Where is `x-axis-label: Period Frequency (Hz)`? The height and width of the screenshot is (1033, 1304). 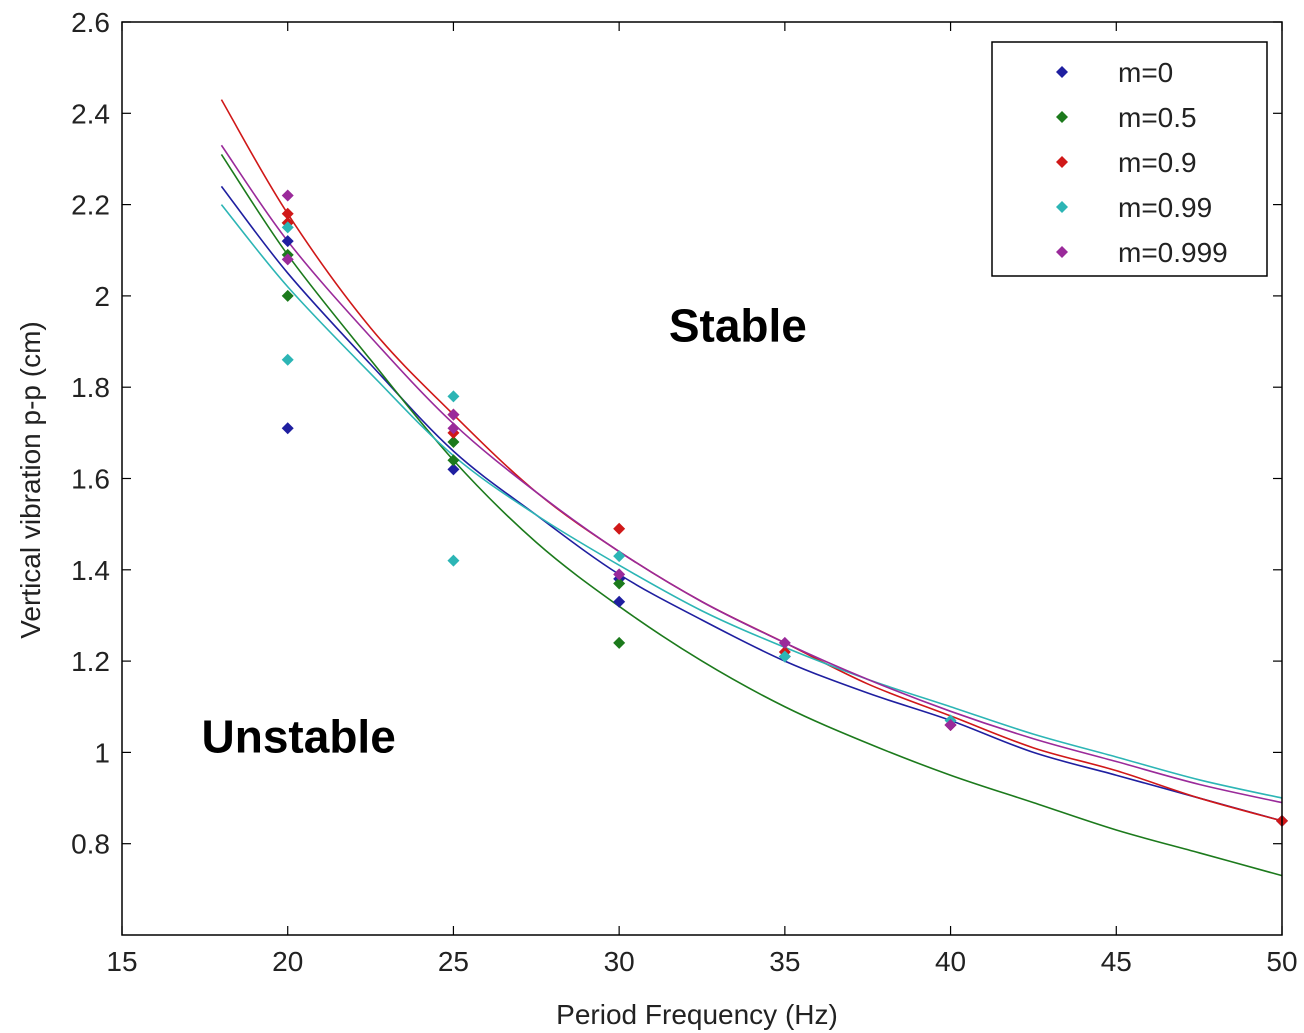
x-axis-label: Period Frequency (Hz) is located at coordinates (697, 1014).